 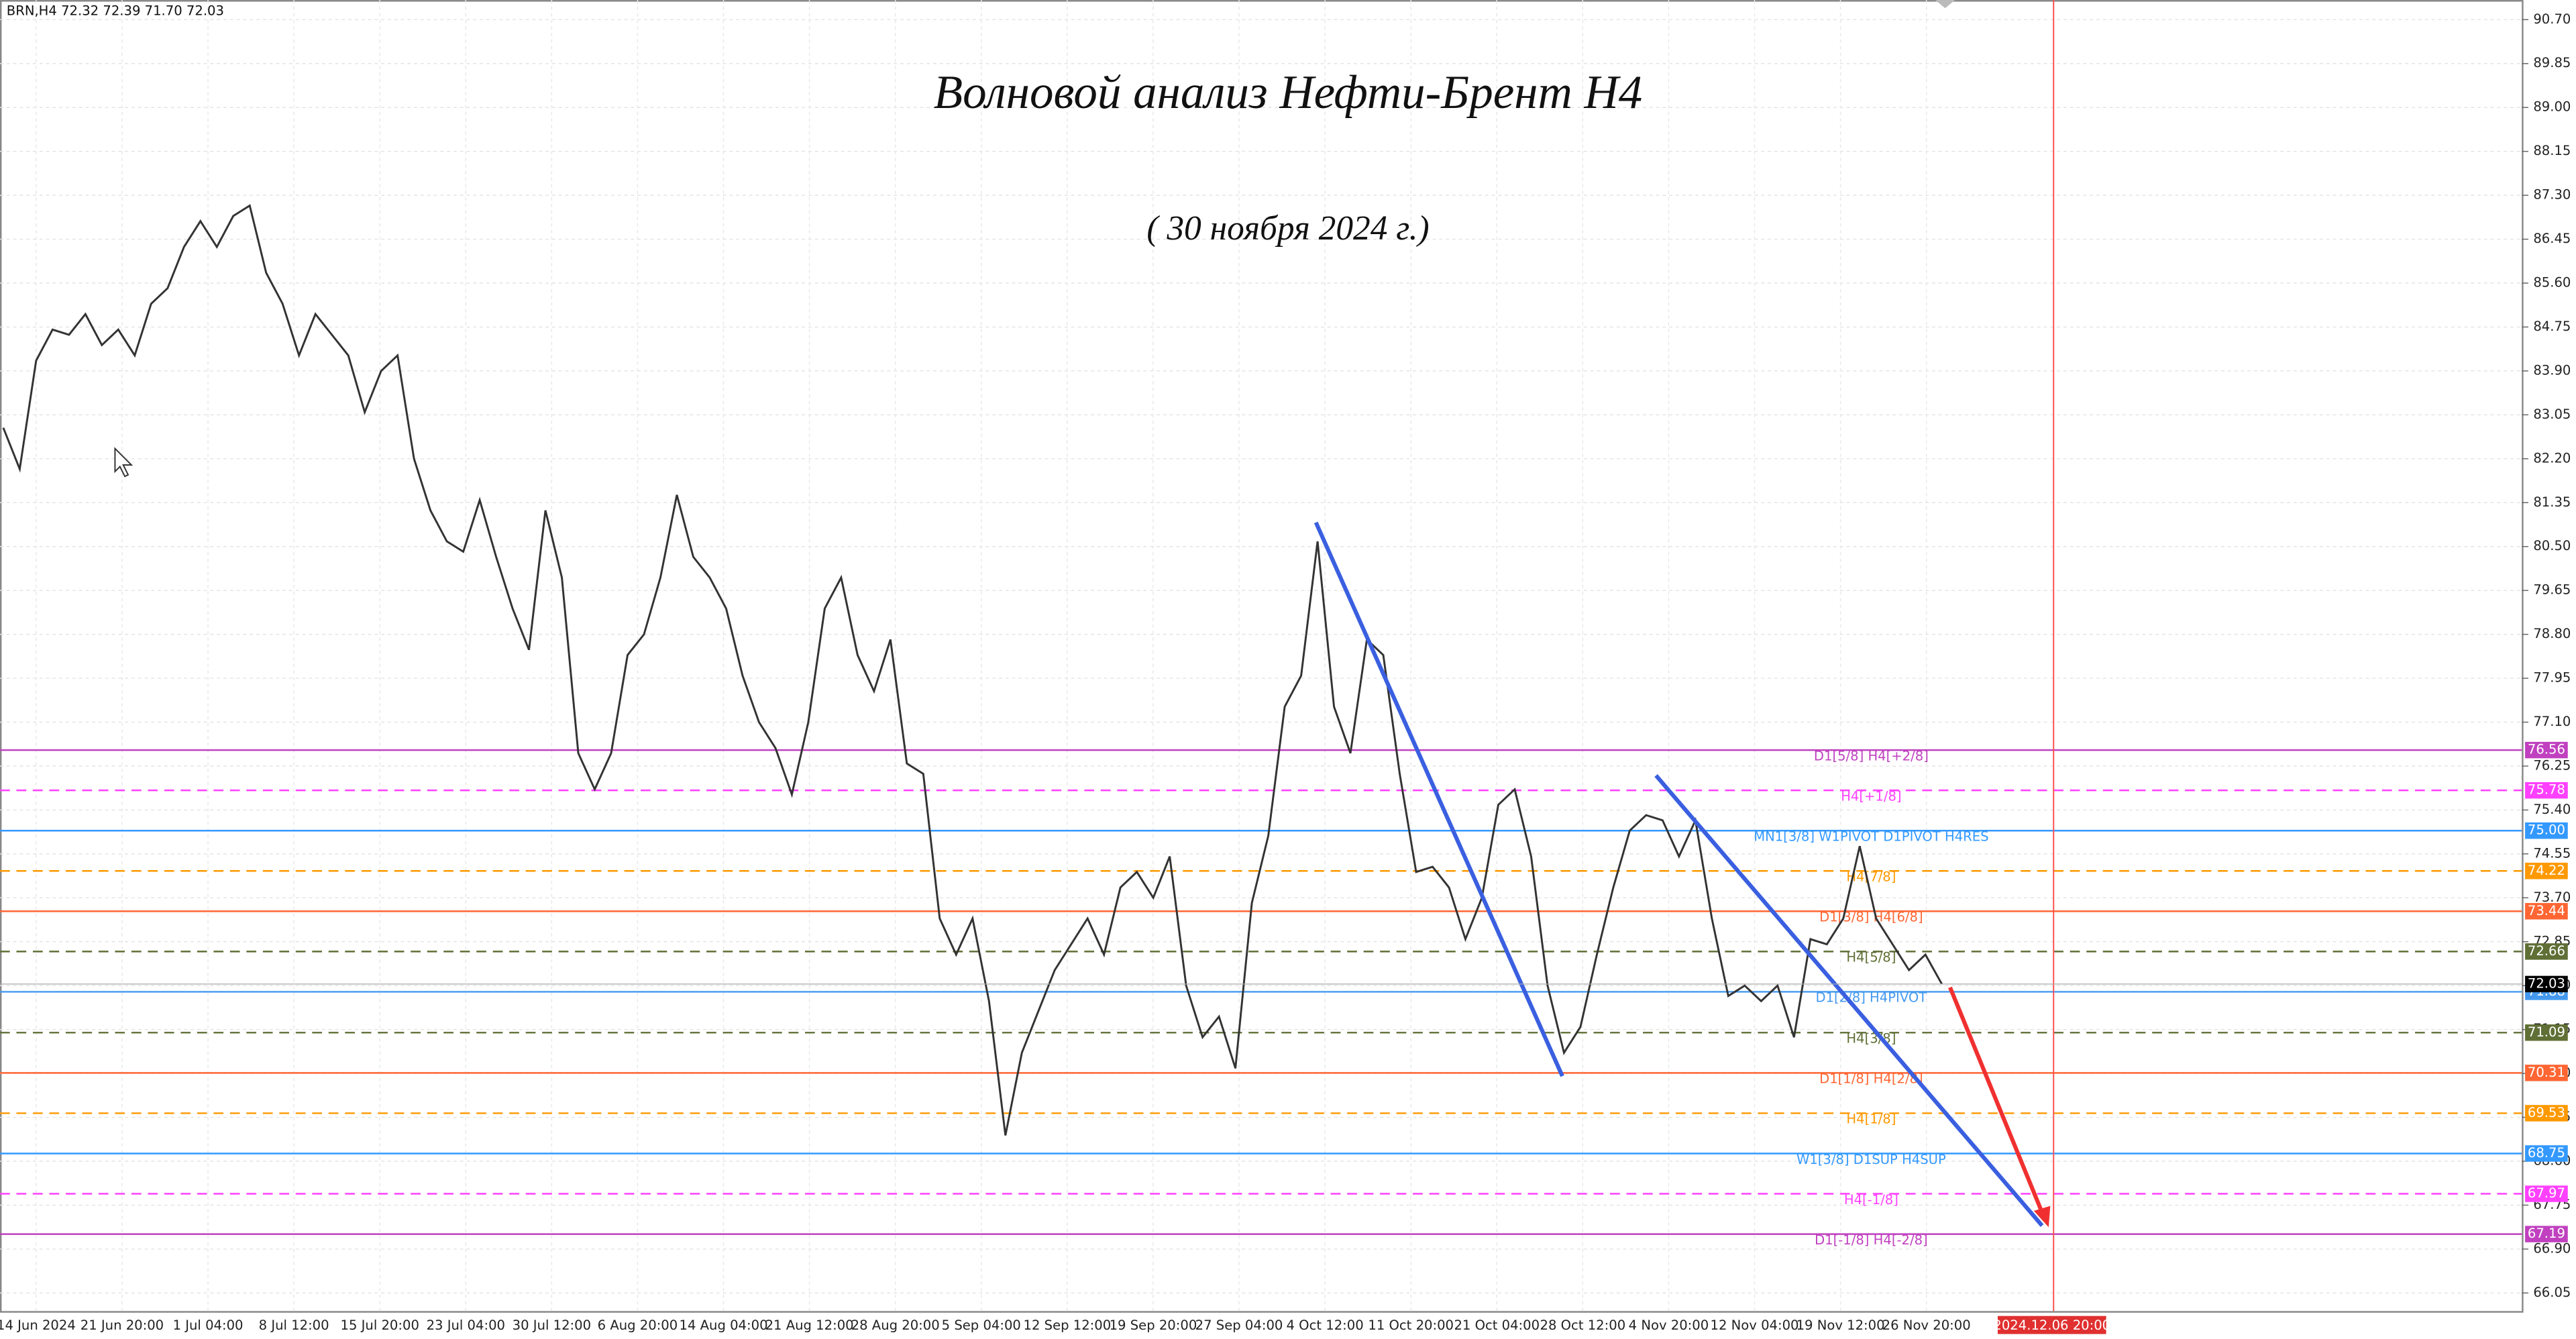 What do you see at coordinates (1325, 1325) in the screenshot?
I see `x-tick-label: 4 Oct 12:00` at bounding box center [1325, 1325].